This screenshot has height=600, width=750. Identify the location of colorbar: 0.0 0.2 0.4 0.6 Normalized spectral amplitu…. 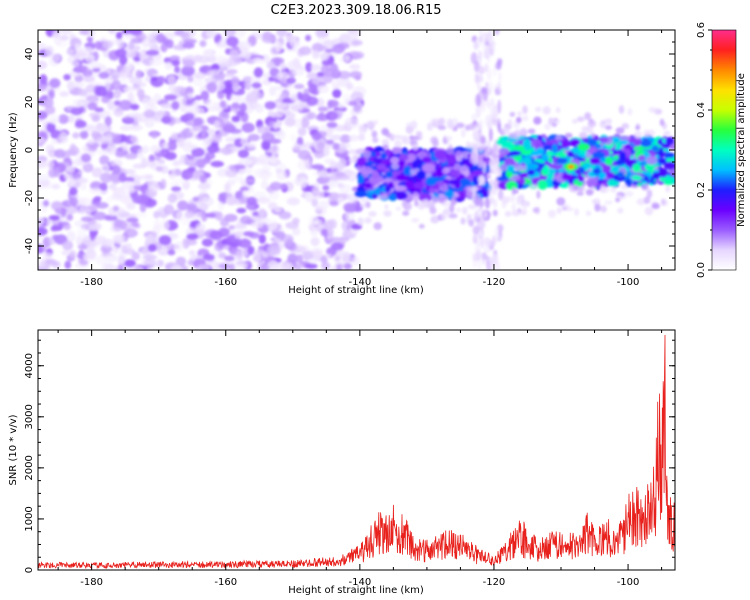
(721, 150).